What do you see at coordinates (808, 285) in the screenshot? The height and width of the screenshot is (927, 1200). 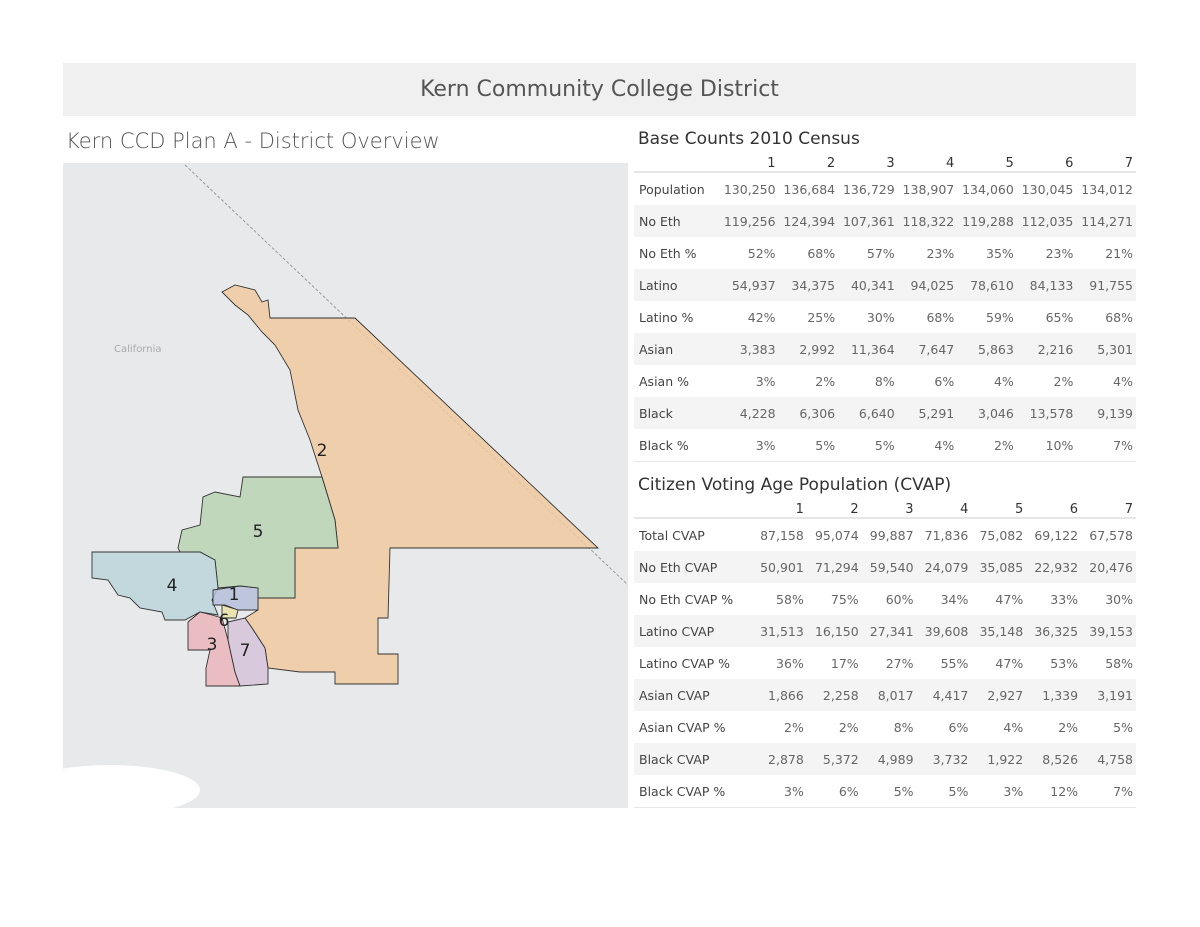 I see `table-cell: 34,375` at bounding box center [808, 285].